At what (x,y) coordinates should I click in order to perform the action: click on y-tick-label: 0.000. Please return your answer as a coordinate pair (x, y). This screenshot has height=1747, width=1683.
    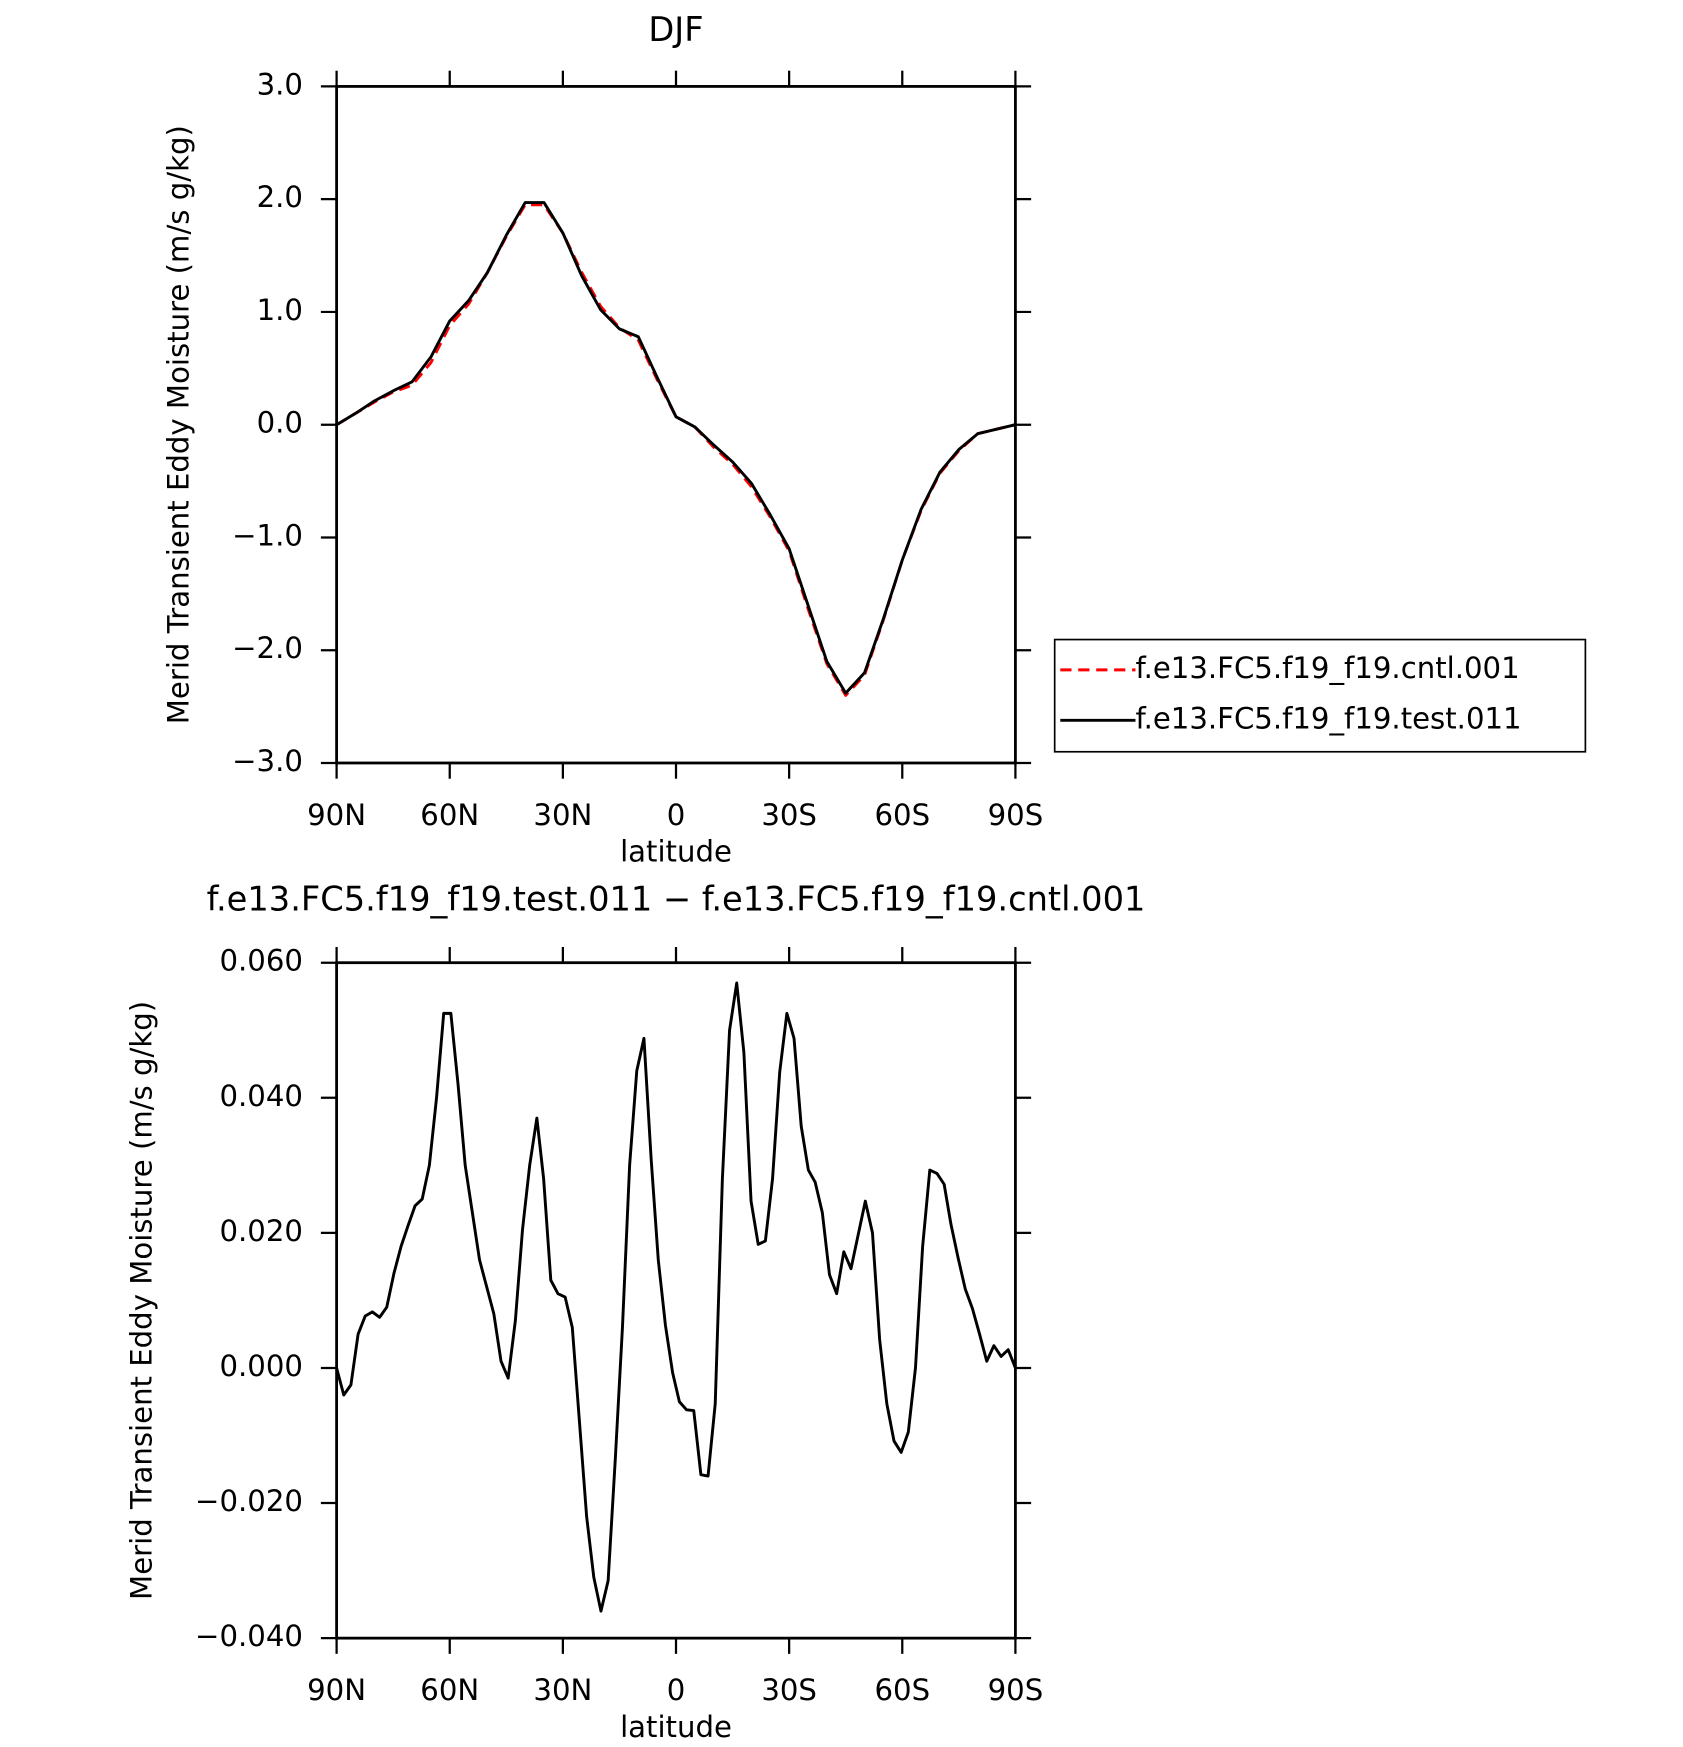
    Looking at the image, I should click on (260, 1366).